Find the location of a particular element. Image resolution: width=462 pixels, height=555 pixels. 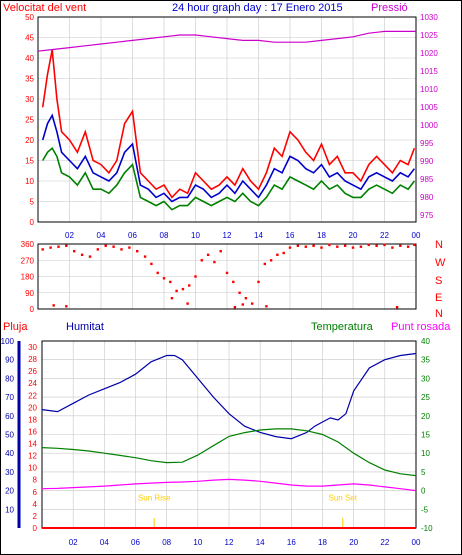

direction-letter-s: S is located at coordinates (438, 281).